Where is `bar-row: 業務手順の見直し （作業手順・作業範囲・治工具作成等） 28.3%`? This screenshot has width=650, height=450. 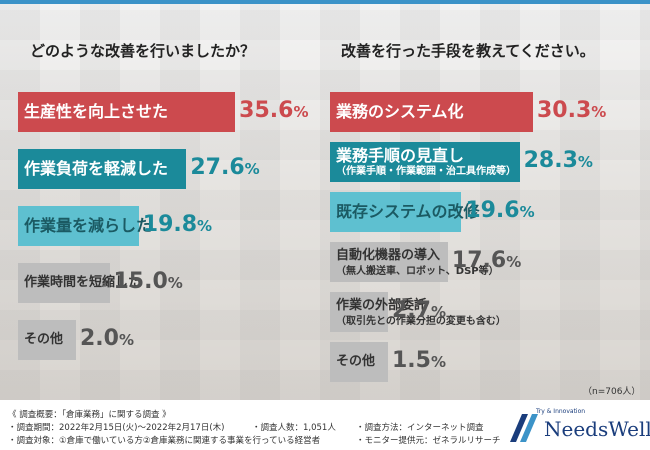
bar-row: 業務手順の見直し （作業手順・作業範囲・治工具作成等） 28.3% is located at coordinates (490, 162).